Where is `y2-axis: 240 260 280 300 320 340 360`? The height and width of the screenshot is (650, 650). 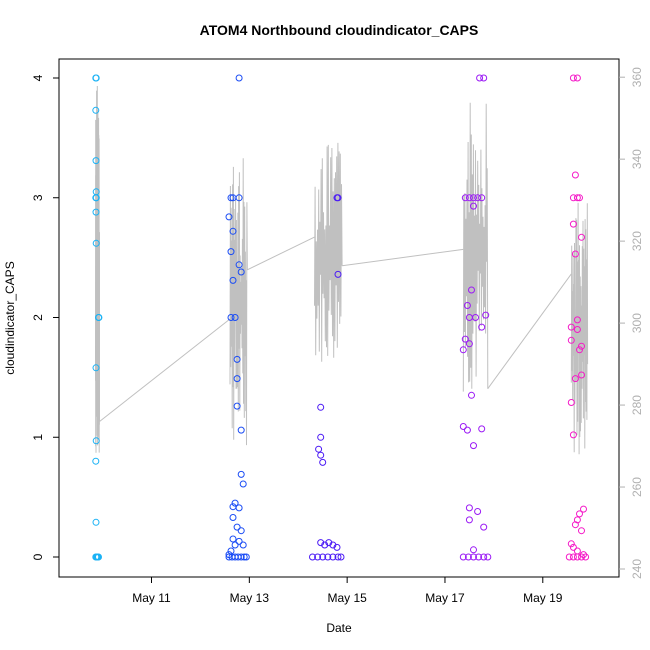 y2-axis: 240 260 280 300 320 340 360 is located at coordinates (631, 323).